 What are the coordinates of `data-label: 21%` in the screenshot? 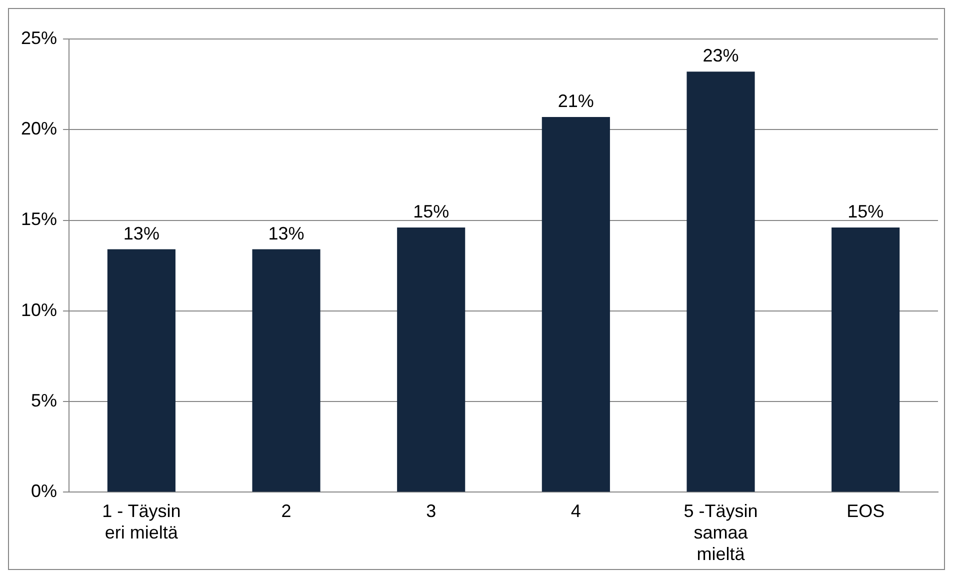 It's located at (576, 100).